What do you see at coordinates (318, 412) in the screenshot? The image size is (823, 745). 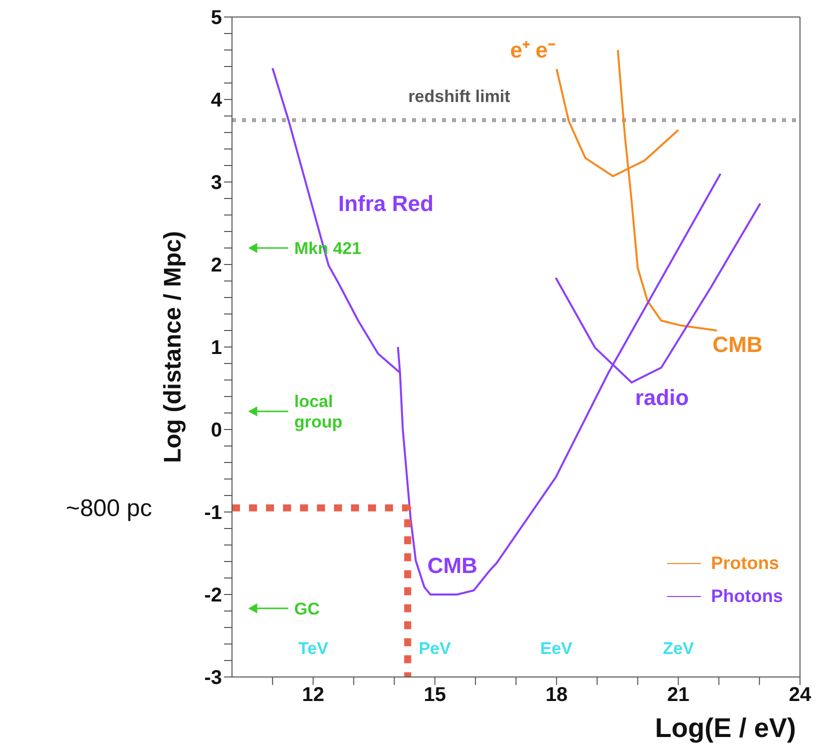 I see `annotation: local group` at bounding box center [318, 412].